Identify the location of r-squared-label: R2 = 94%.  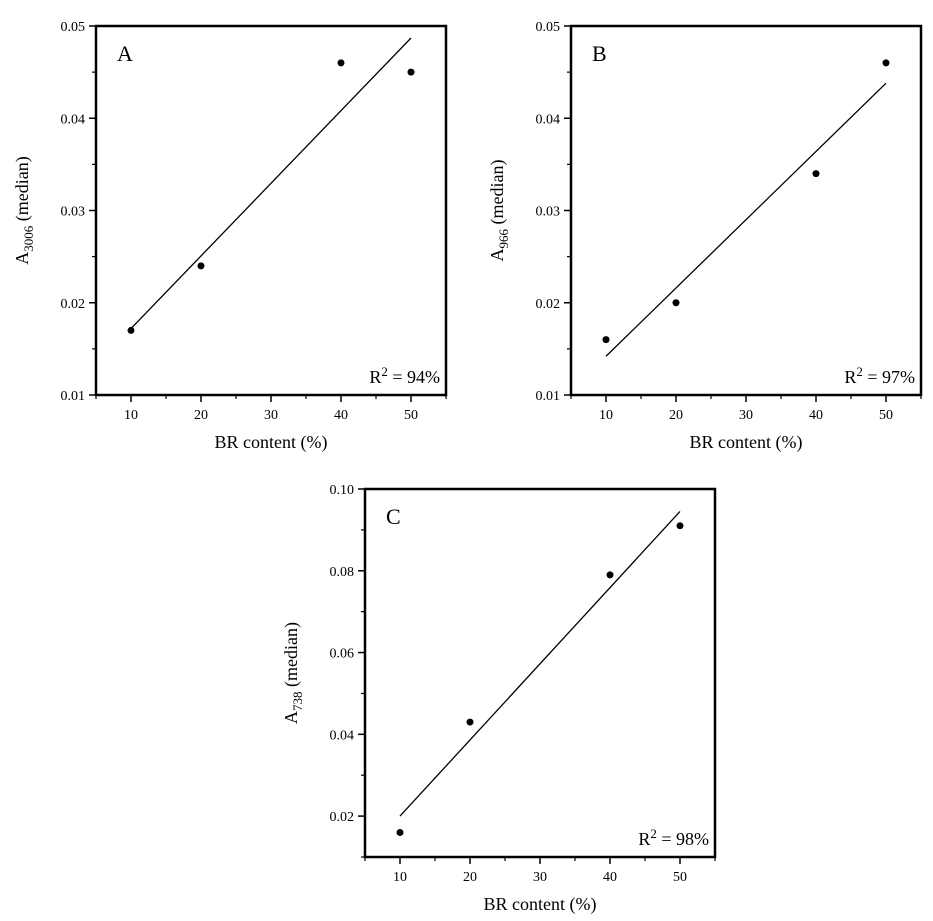
(404, 375).